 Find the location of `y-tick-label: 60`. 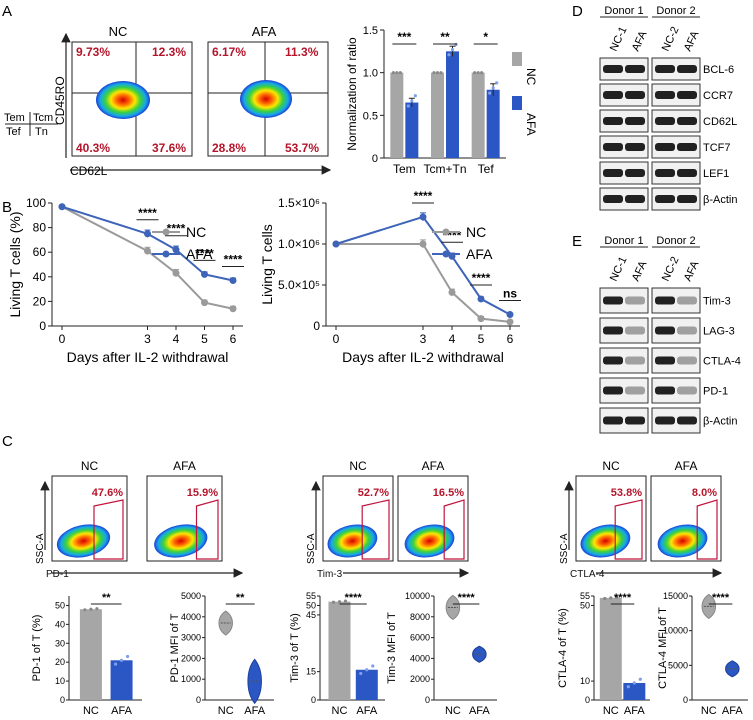

y-tick-label: 60 is located at coordinates (40, 252).